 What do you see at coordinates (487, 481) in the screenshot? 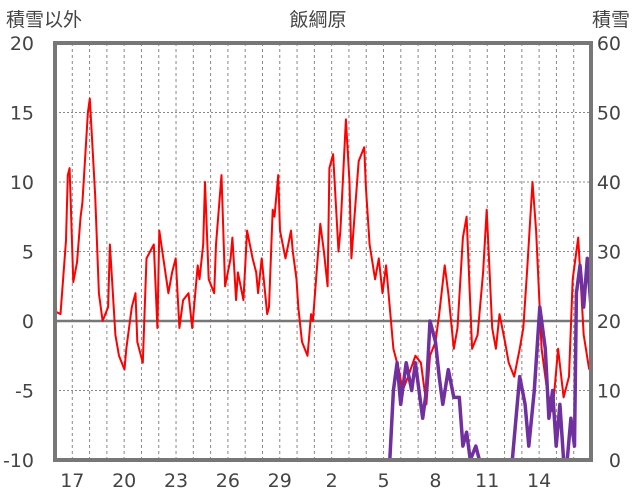
I see `x-tick-label: 11` at bounding box center [487, 481].